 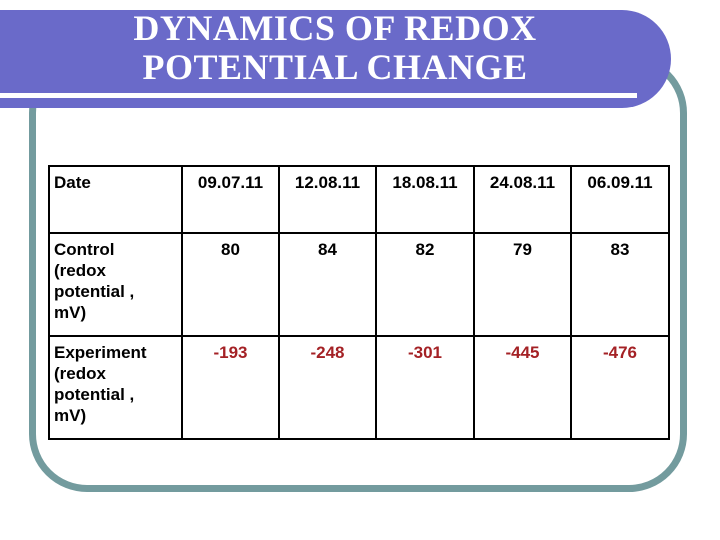 What do you see at coordinates (327, 387) in the screenshot?
I see `experiment-value-2: -248` at bounding box center [327, 387].